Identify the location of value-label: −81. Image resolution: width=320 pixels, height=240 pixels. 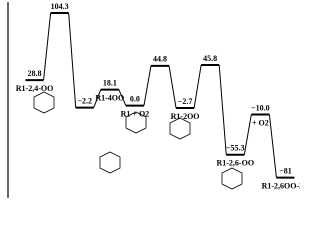
(285, 170).